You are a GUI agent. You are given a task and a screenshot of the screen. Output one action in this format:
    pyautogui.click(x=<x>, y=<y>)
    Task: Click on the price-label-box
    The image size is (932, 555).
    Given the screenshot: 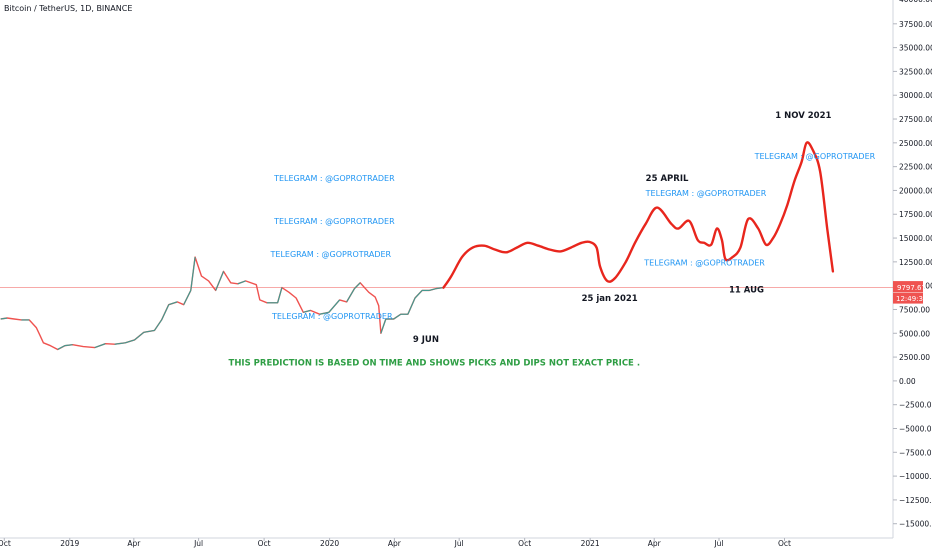 What is the action you would take?
    pyautogui.click(x=908, y=287)
    